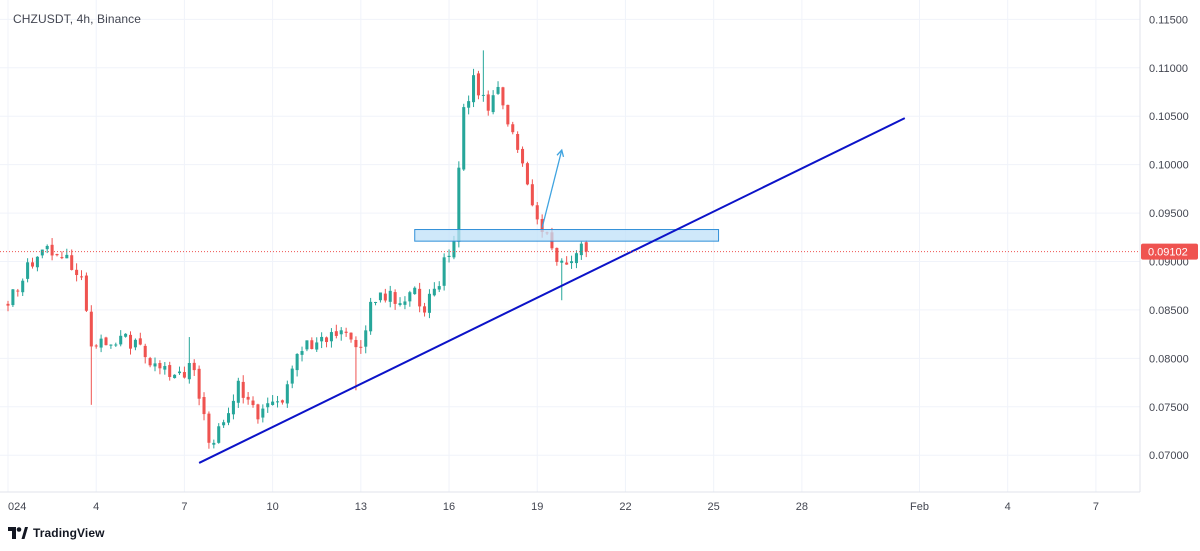 The width and height of the screenshot is (1200, 551). Describe the element at coordinates (919, 507) in the screenshot. I see `x-tick-label-10: Feb` at that location.